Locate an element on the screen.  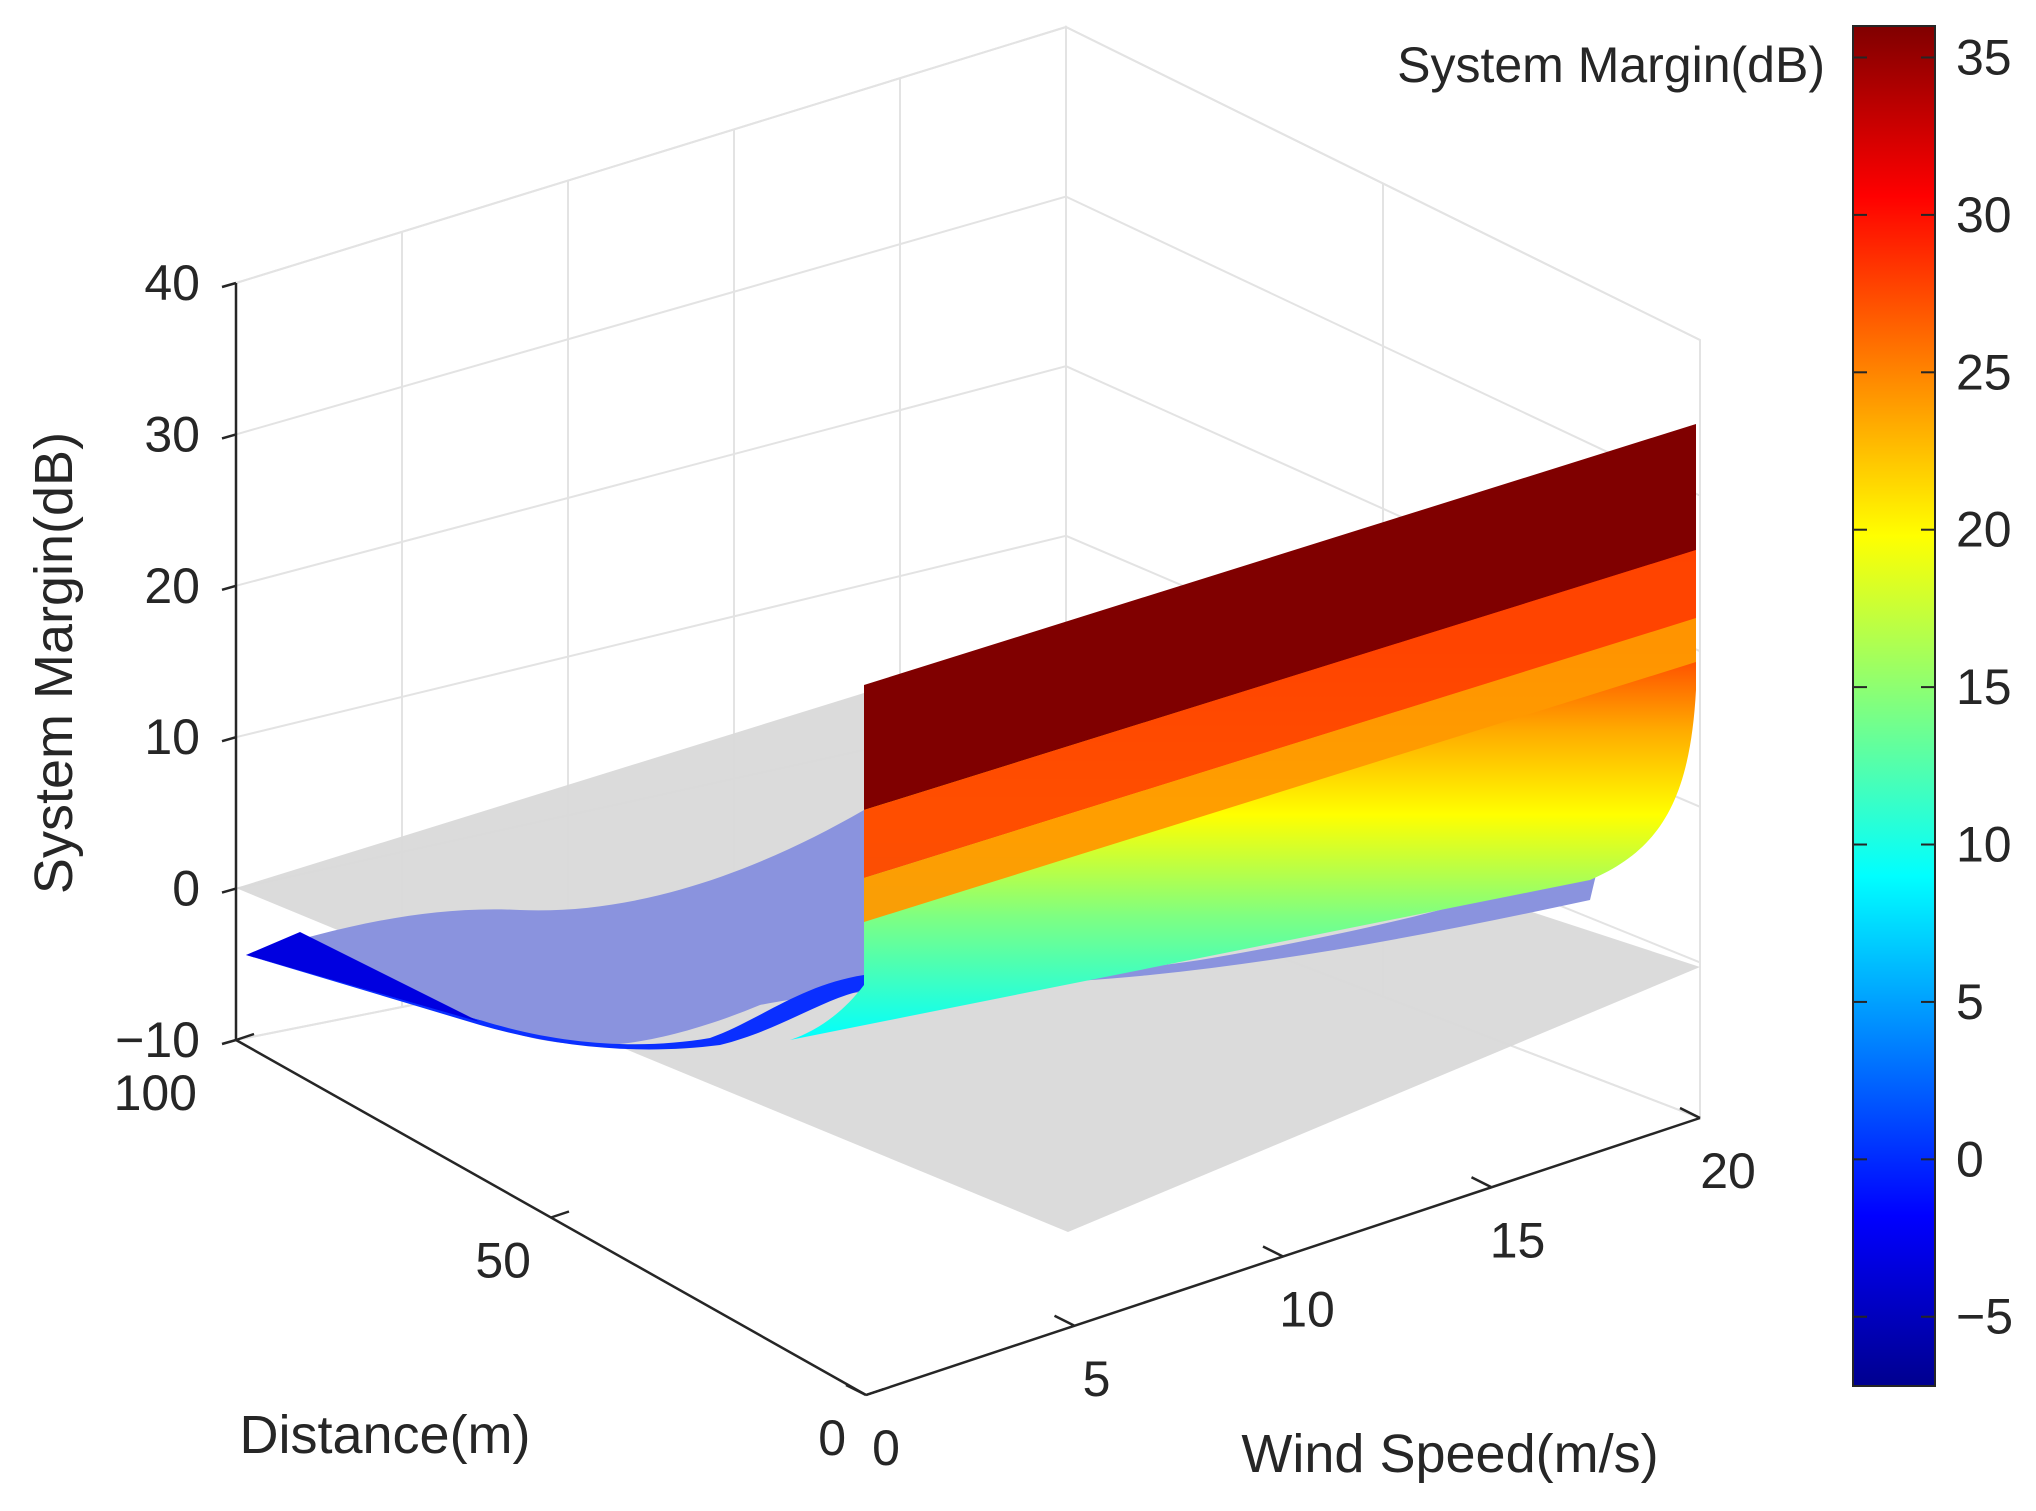
colorbar-gradient is located at coordinates (1894, 706).